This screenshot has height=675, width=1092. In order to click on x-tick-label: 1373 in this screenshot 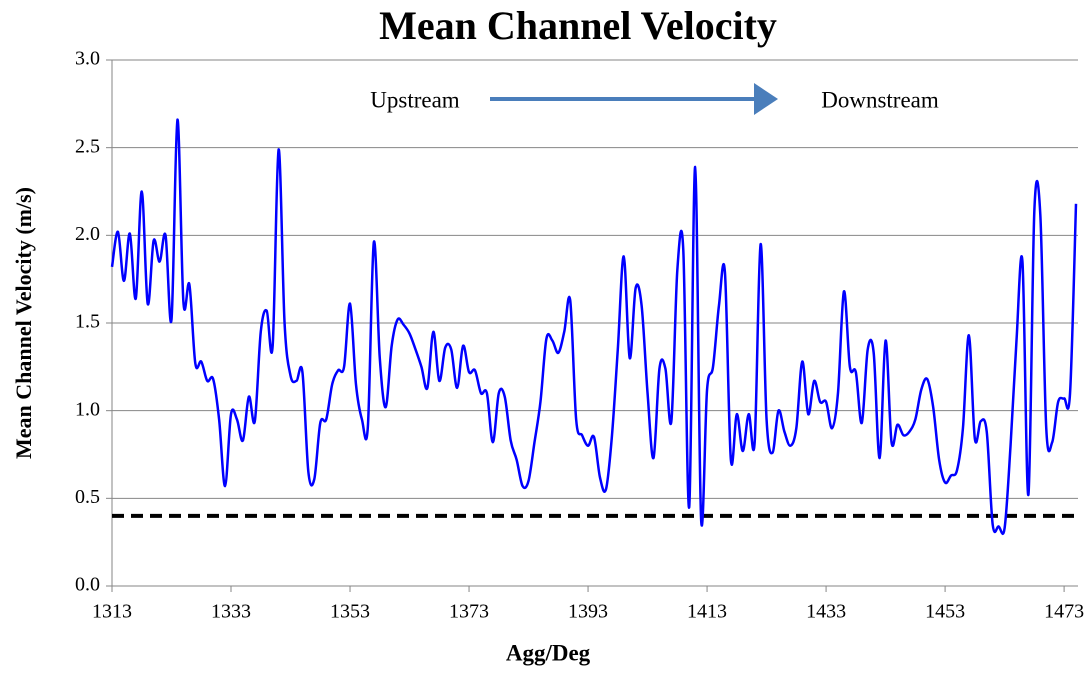, I will do `click(469, 612)`.